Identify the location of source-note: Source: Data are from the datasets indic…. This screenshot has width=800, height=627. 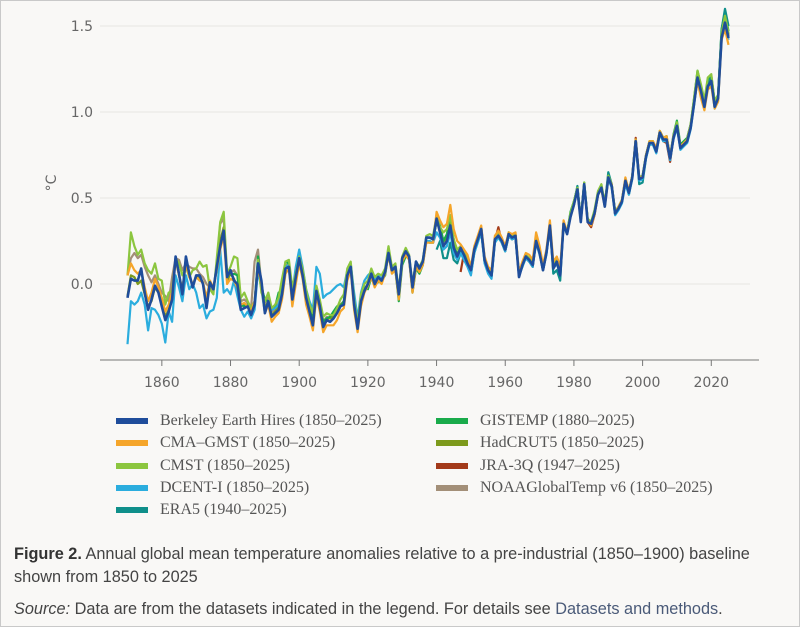
(407, 609).